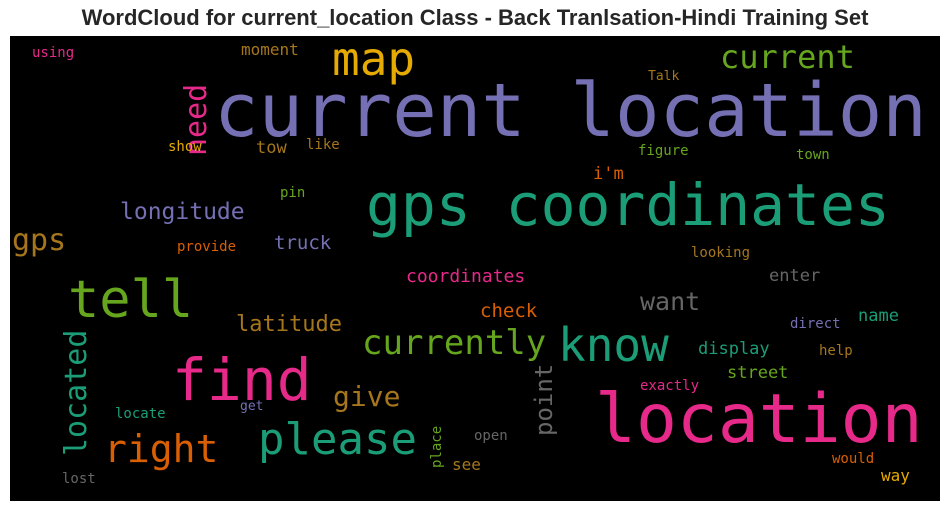 Image resolution: width=950 pixels, height=511 pixels. I want to click on word-place: place, so click(437, 447).